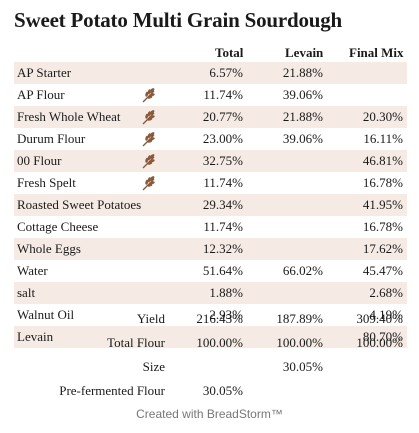  I want to click on summary-row: Pre-fermented Flour 30.05%, so click(210, 391).